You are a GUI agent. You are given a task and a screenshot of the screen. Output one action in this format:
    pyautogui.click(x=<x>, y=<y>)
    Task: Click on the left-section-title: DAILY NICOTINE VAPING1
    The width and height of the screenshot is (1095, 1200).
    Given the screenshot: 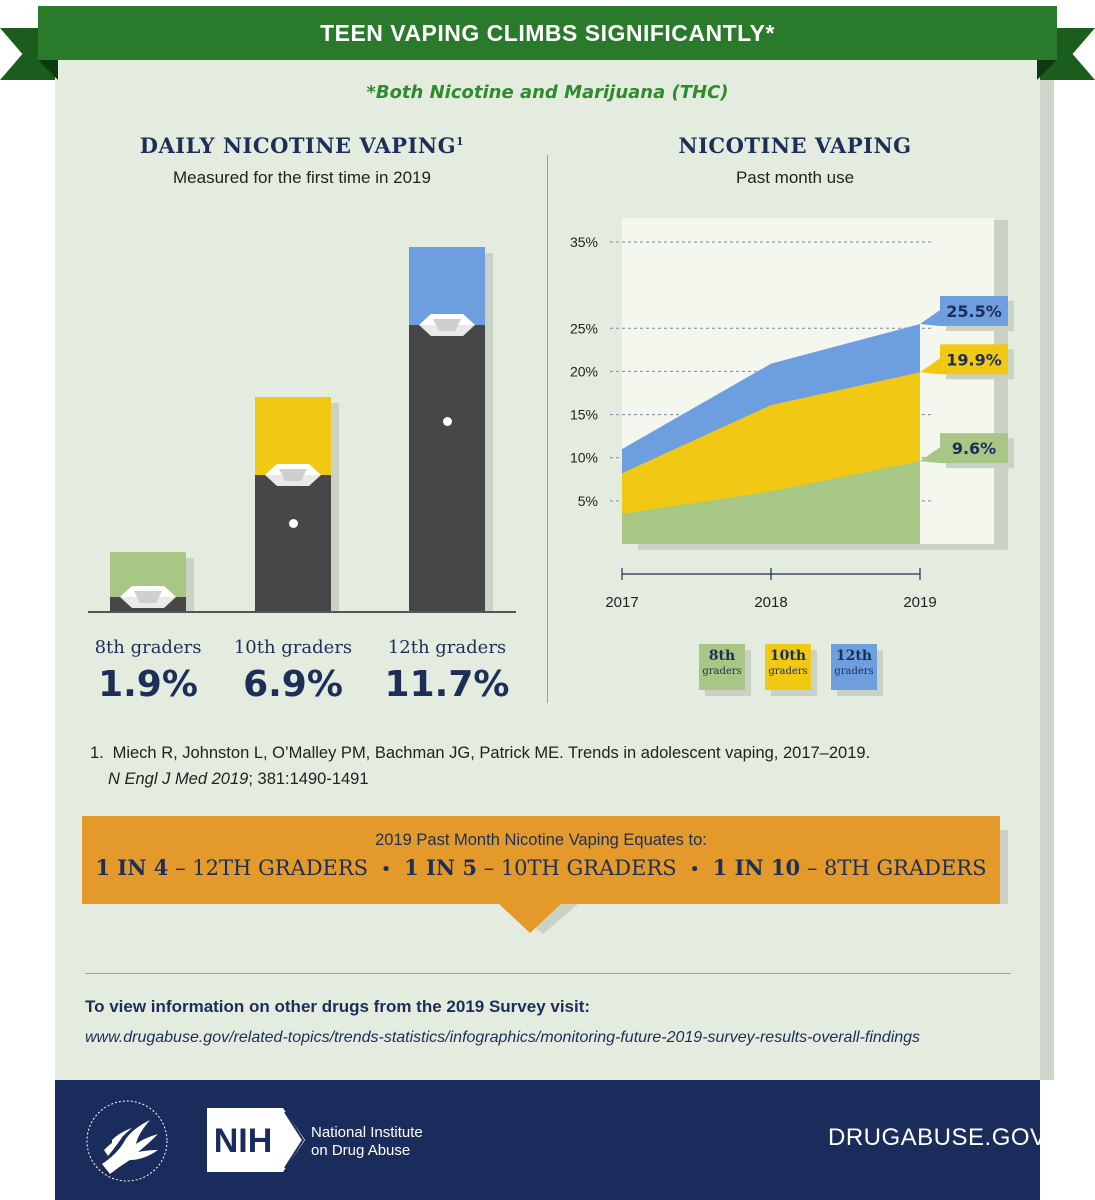 What is the action you would take?
    pyautogui.click(x=302, y=145)
    